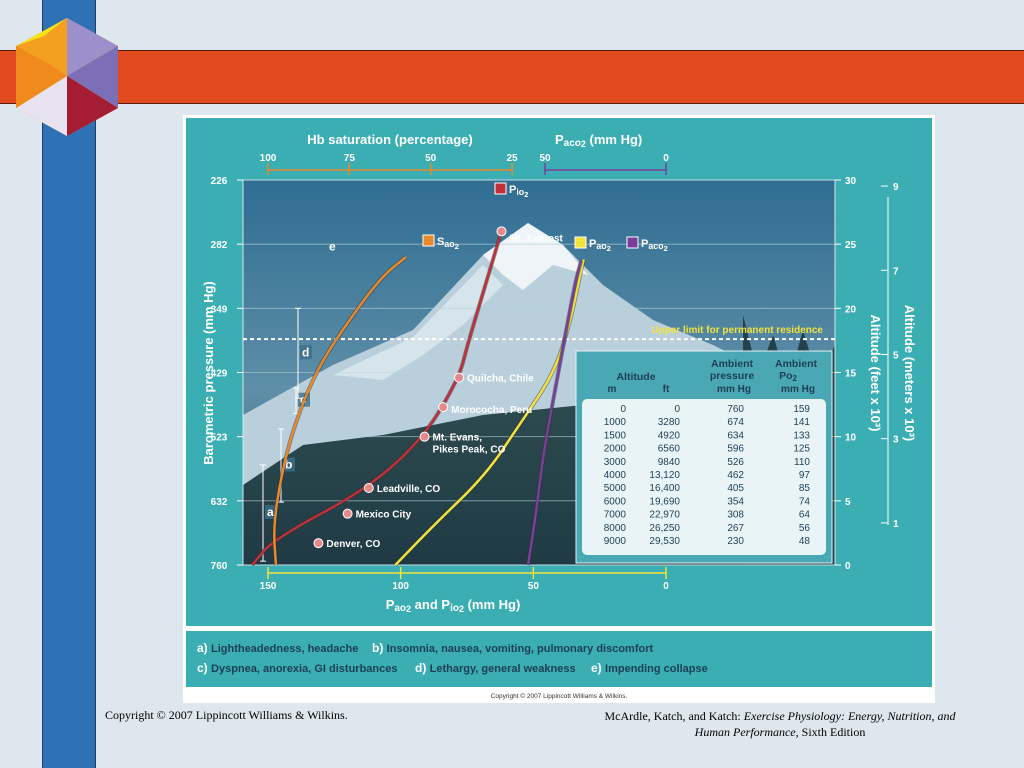  What do you see at coordinates (666, 586) in the screenshot?
I see `bottom-tick-label: 0` at bounding box center [666, 586].